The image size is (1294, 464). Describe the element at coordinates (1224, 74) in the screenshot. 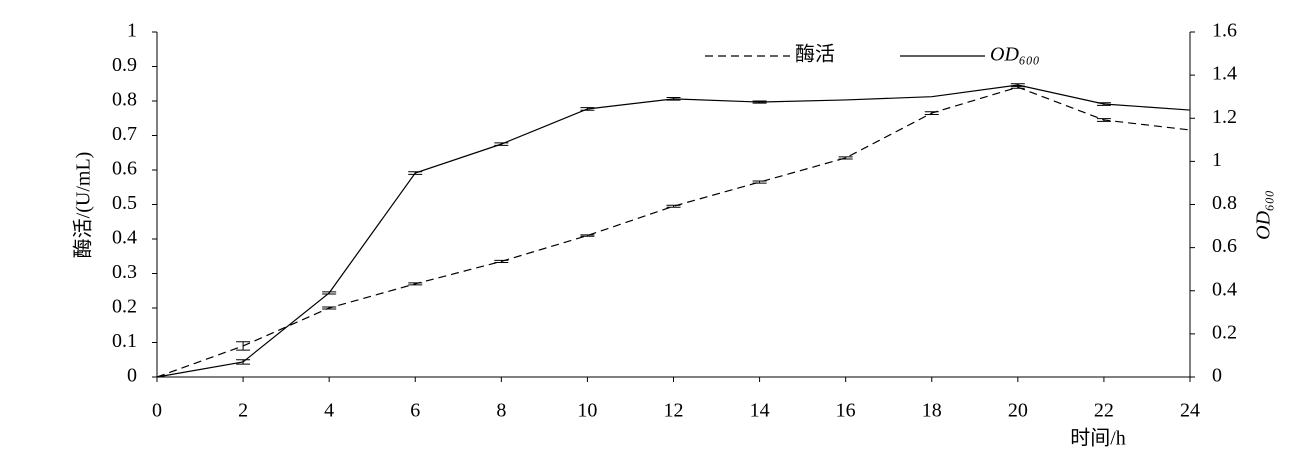

I see `y2-tick-label: 1.4` at that location.